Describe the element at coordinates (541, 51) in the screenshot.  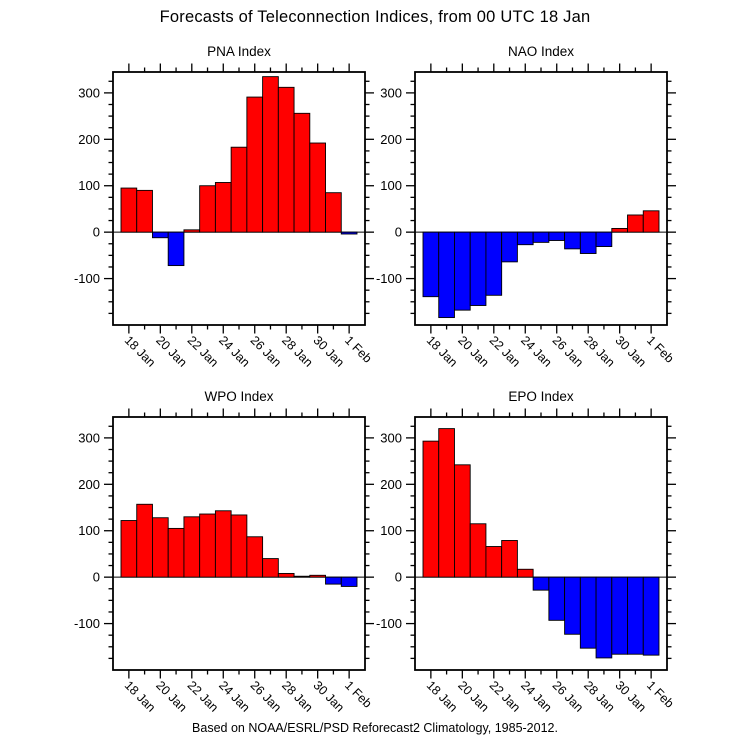
I see `panel-title-nao: NAO Index` at that location.